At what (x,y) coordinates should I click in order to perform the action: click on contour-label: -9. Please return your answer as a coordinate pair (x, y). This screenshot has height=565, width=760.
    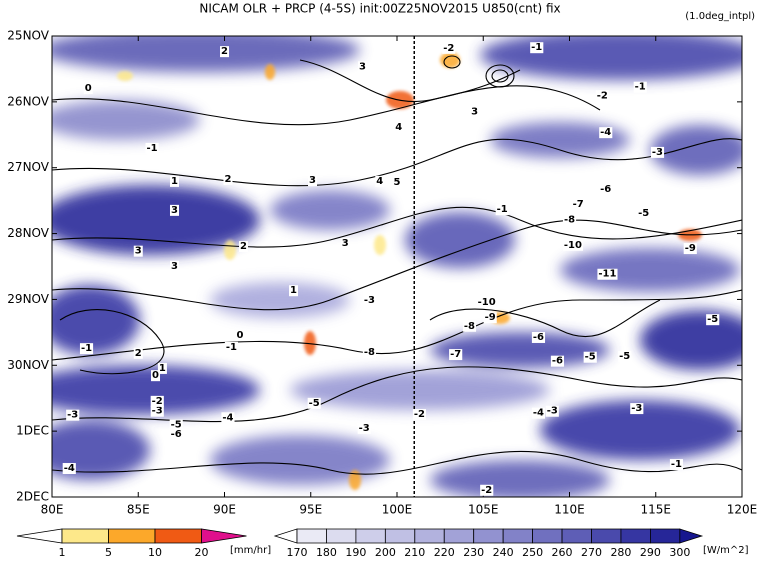
    Looking at the image, I should click on (690, 248).